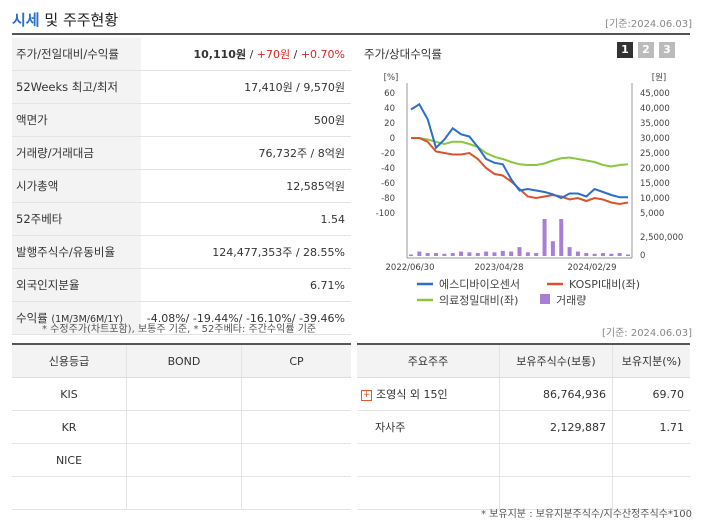 The image size is (702, 525). Describe the element at coordinates (246, 219) in the screenshot. I see `info-value: 1.54` at that location.